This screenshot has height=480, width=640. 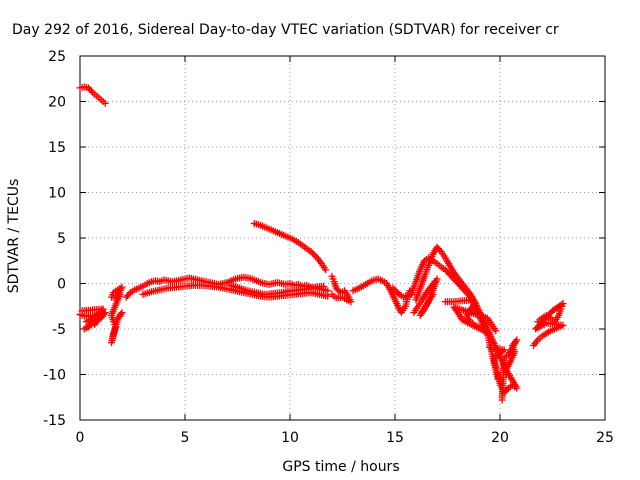 What do you see at coordinates (290, 438) in the screenshot?
I see `x-tick-label: 10` at bounding box center [290, 438].